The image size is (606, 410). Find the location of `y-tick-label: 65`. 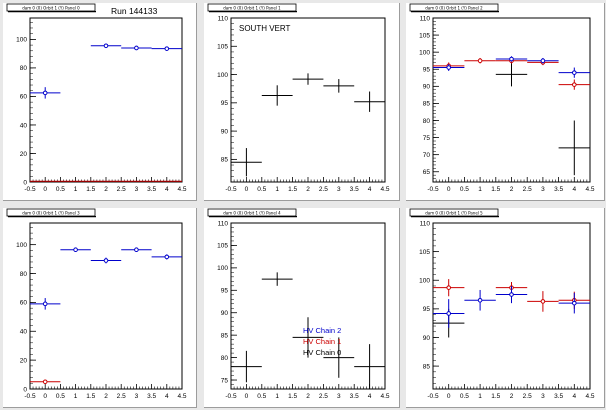

y-tick-label: 65 is located at coordinates (427, 172).